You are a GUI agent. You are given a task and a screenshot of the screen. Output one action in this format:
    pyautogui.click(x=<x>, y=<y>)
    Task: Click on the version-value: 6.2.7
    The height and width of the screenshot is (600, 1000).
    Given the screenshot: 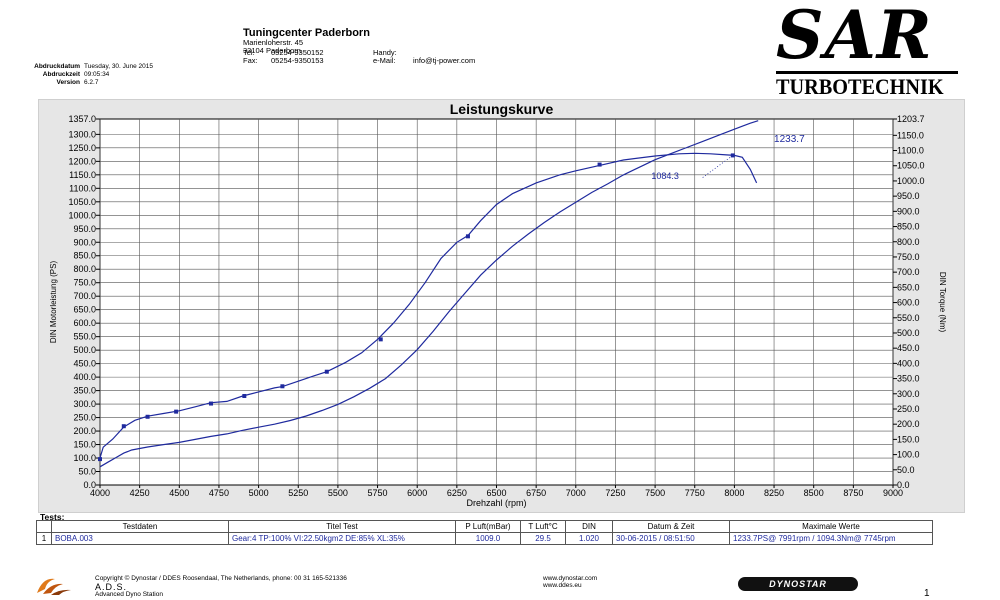 What is the action you would take?
    pyautogui.click(x=91, y=82)
    